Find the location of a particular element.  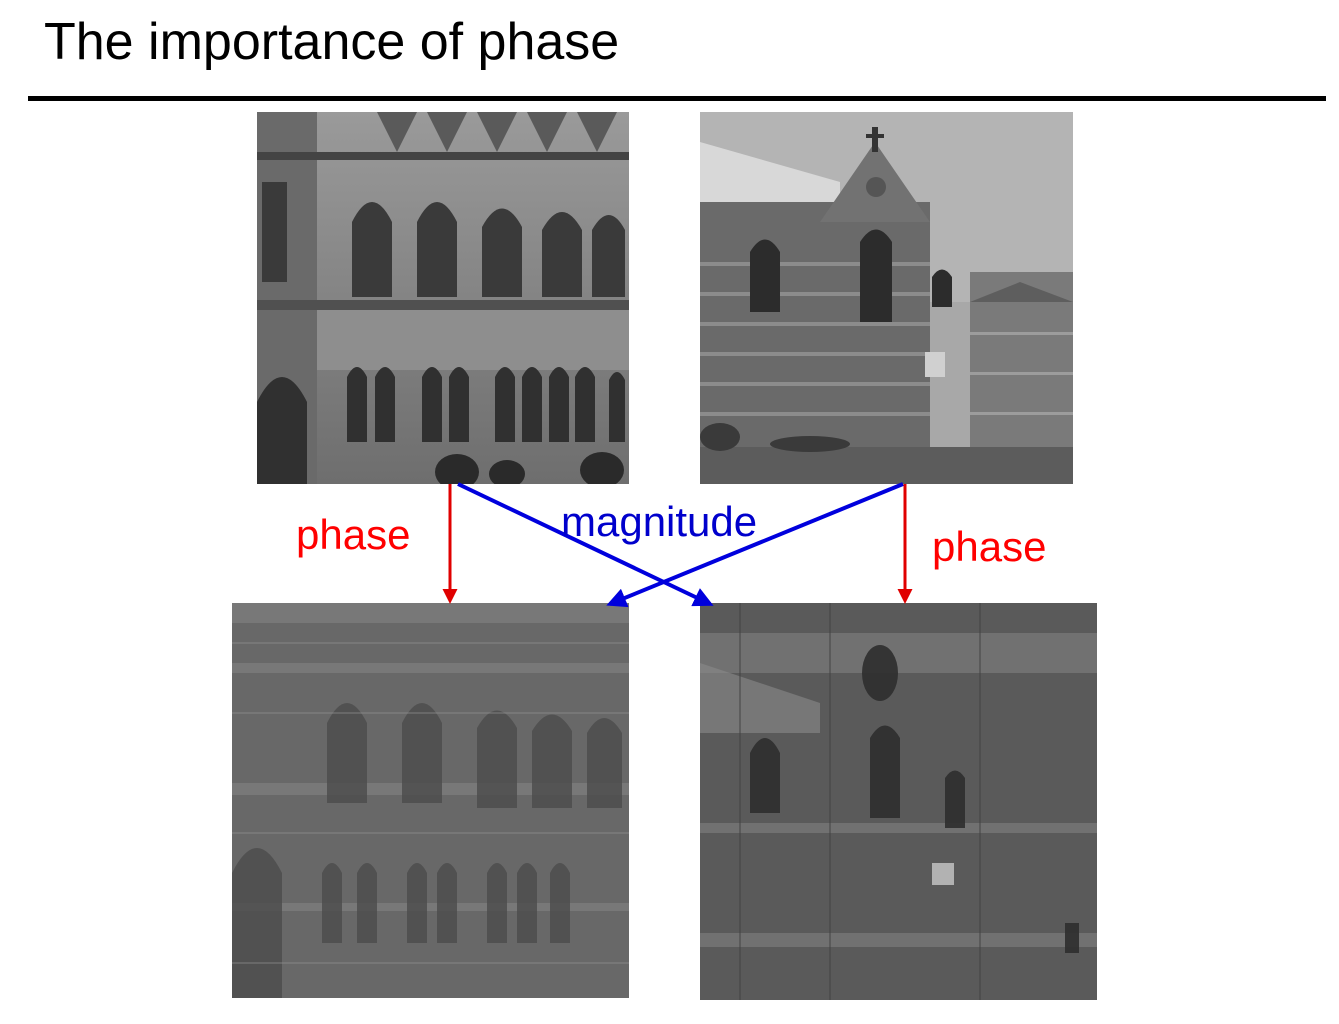

phase-label-right: phase is located at coordinates (989, 546).